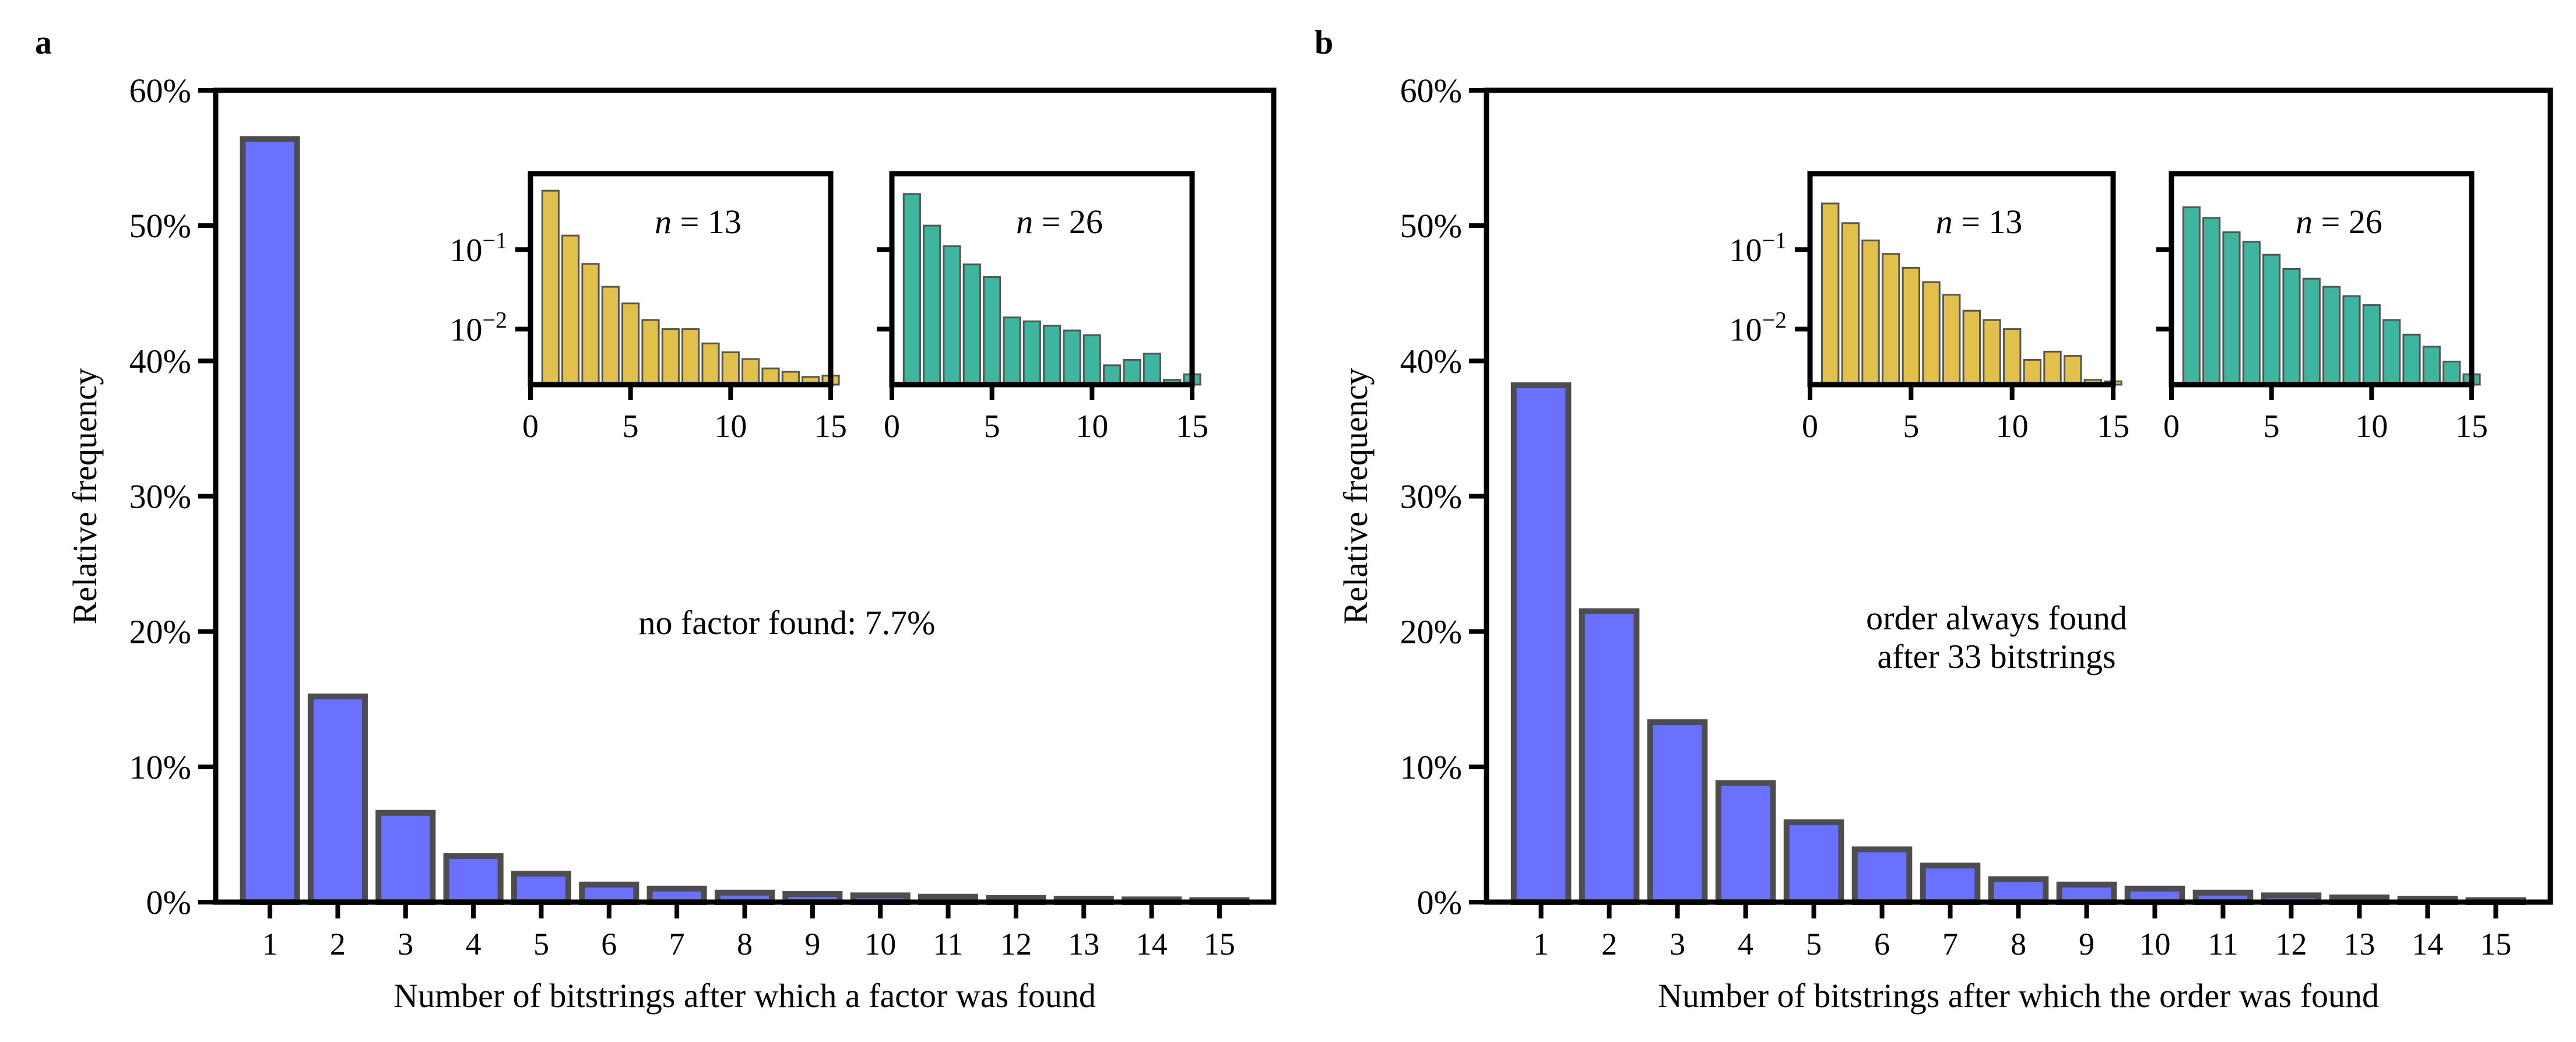  I want to click on annotation-text: after 33 bitstrings, so click(1996, 657).